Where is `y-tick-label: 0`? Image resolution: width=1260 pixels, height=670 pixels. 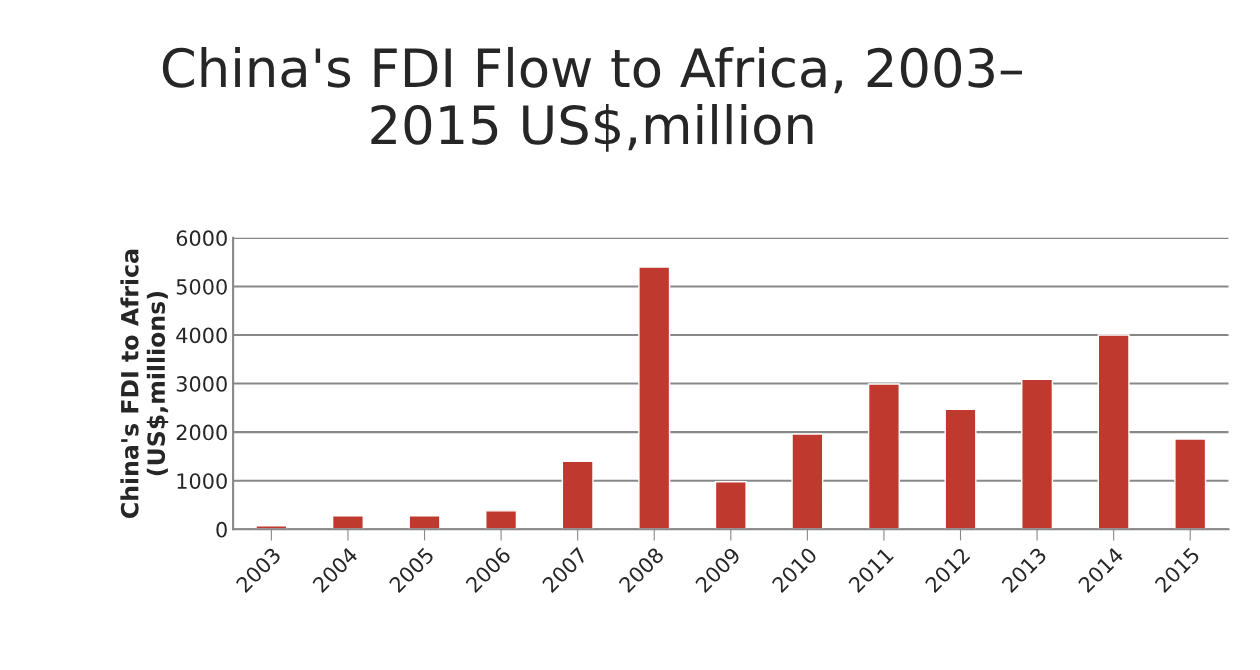
y-tick-label: 0 is located at coordinates (221, 529).